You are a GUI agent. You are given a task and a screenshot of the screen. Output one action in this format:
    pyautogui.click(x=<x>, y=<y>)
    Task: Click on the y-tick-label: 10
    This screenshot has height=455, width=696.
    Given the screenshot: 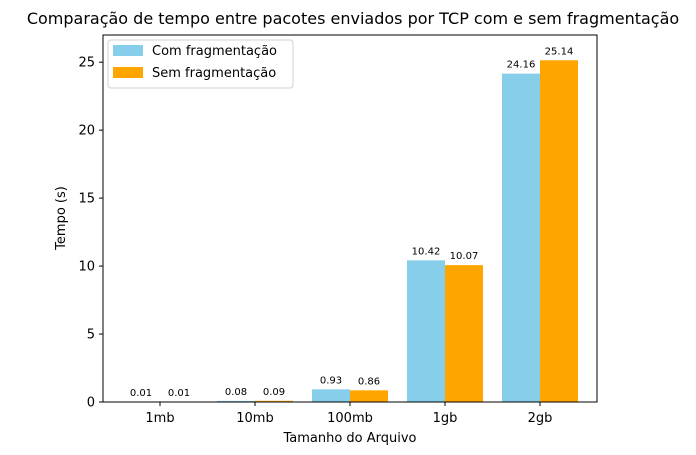 What is the action you would take?
    pyautogui.click(x=86, y=267)
    